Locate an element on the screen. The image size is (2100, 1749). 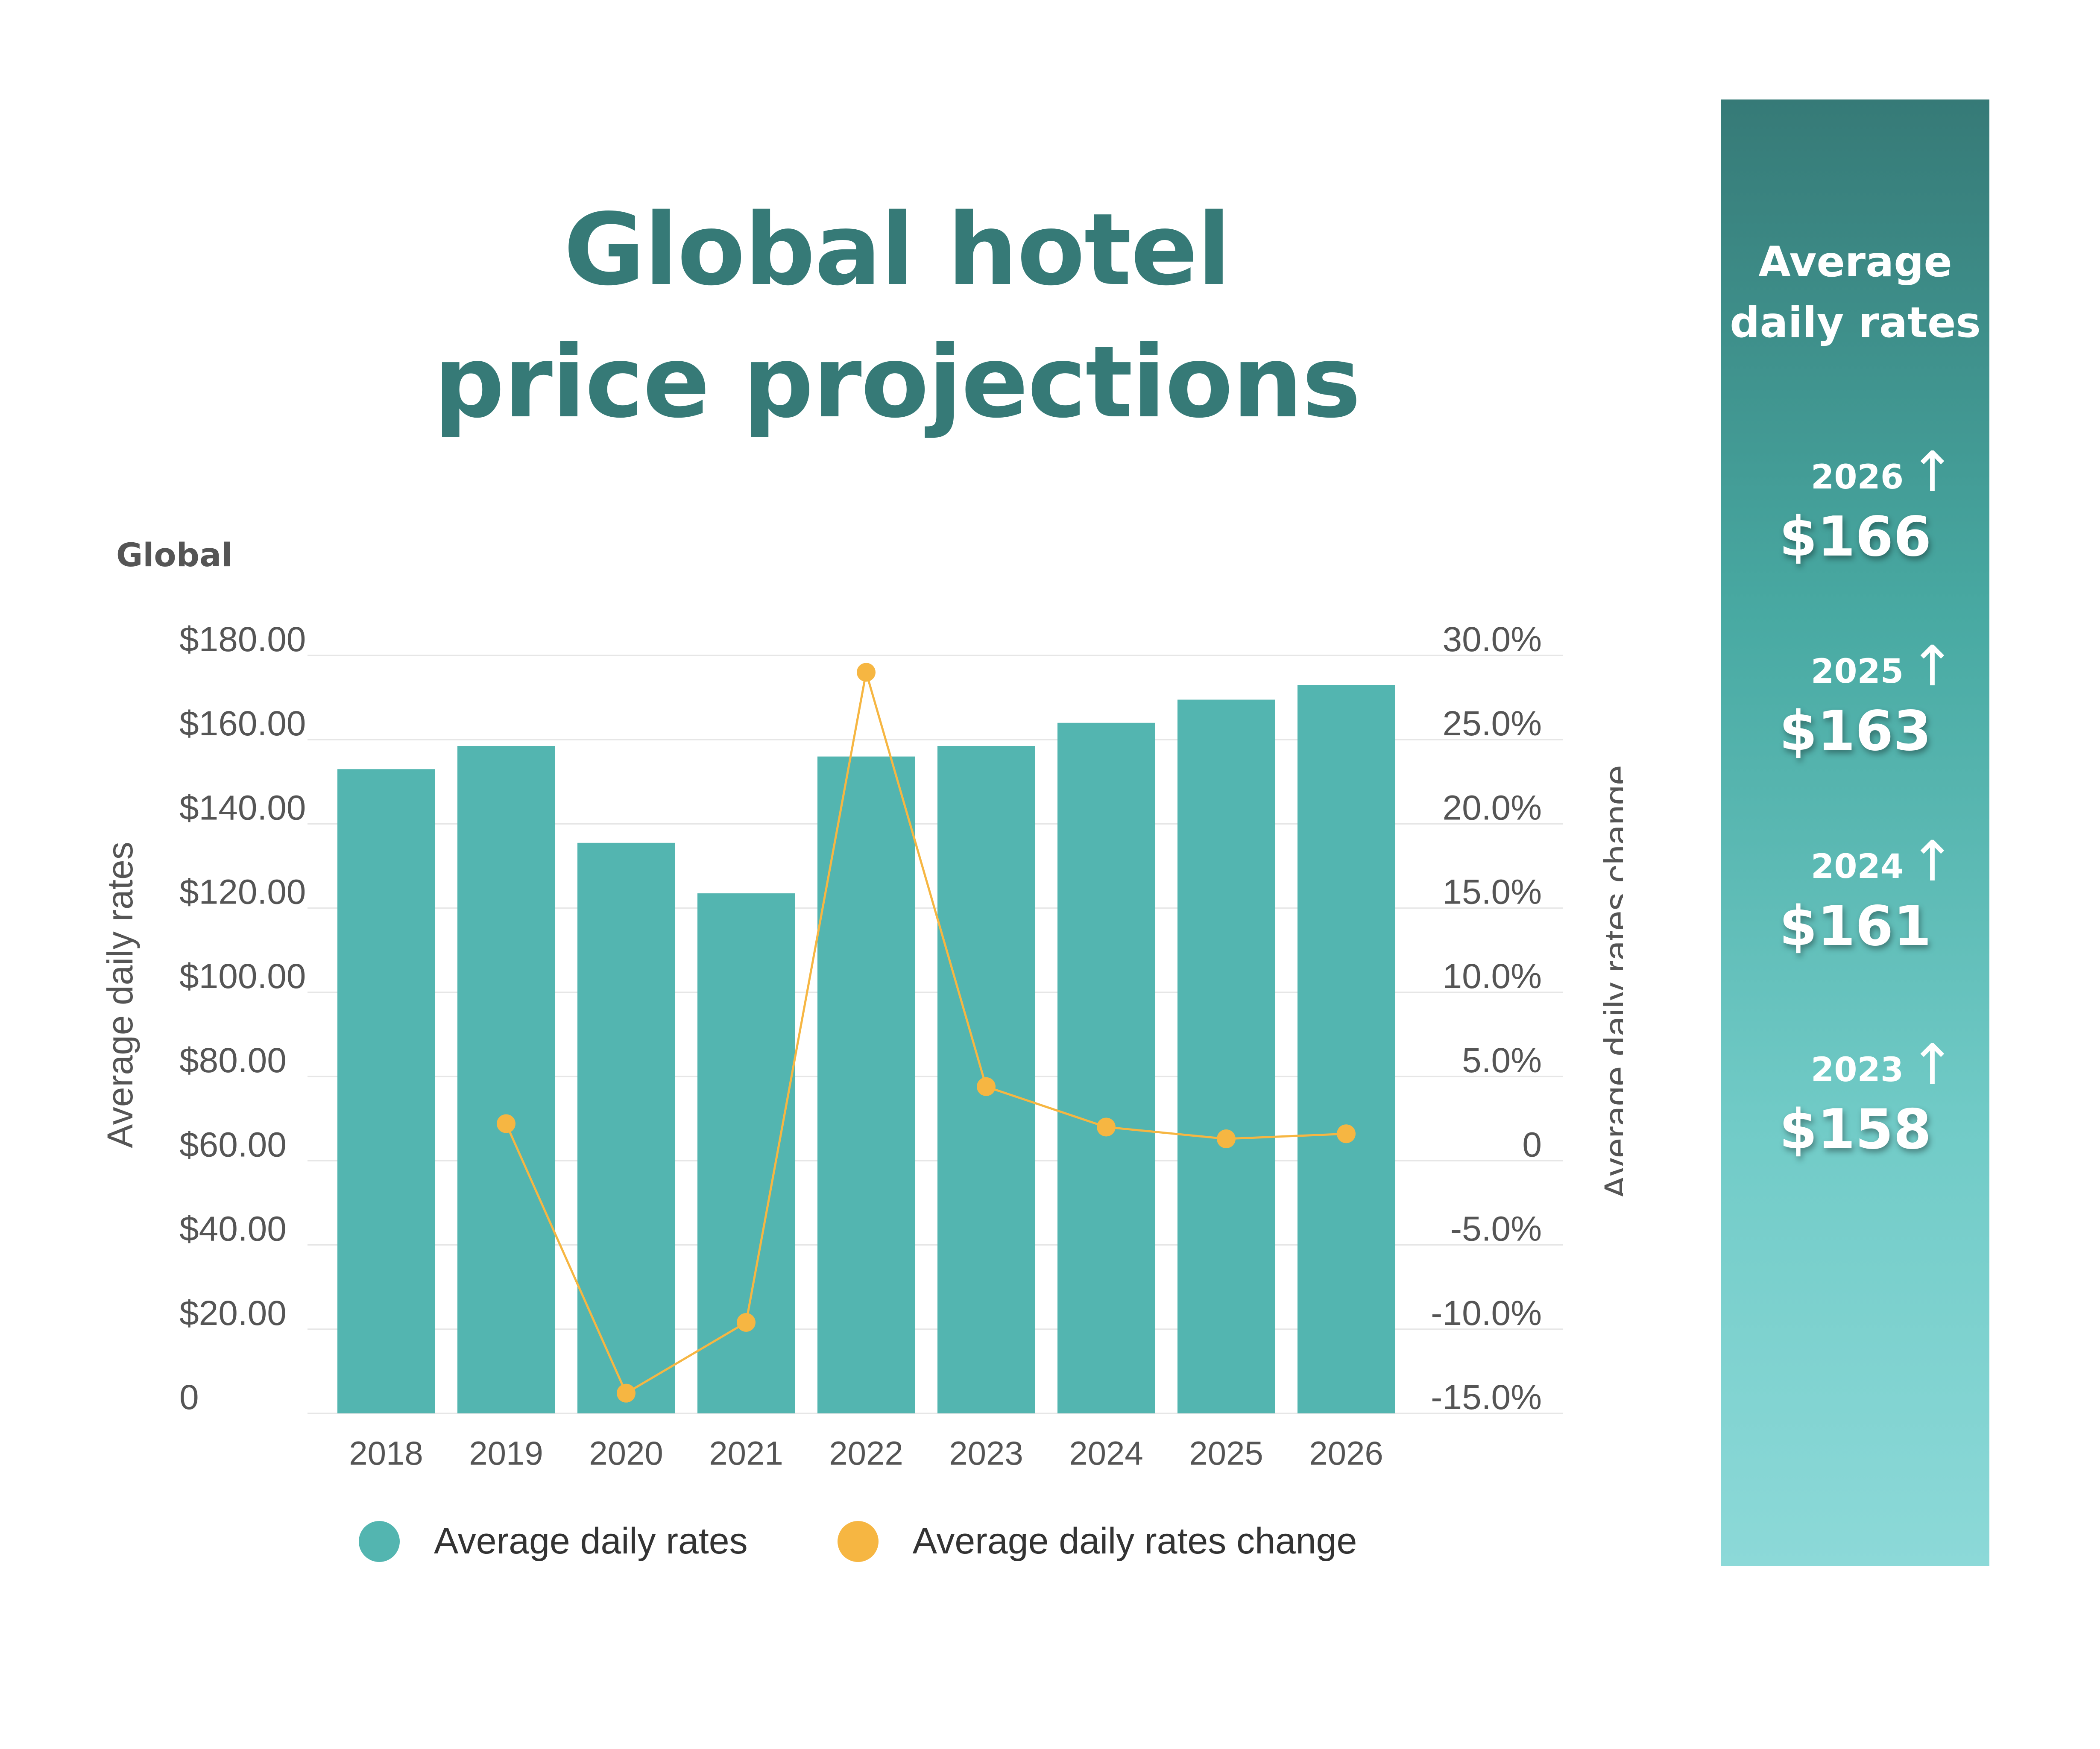
change-point-2021 is located at coordinates (746, 1322).